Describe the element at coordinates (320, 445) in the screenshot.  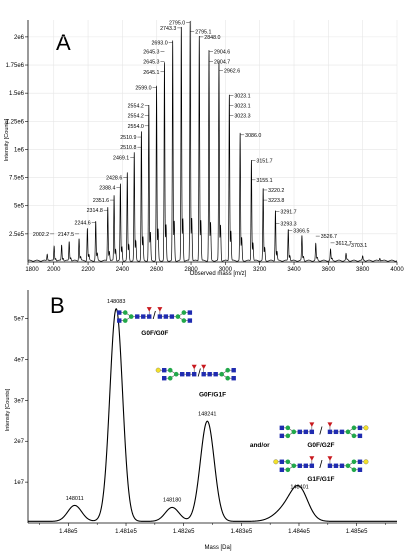
I see `glycoform-label: G0F/G2F` at that location.